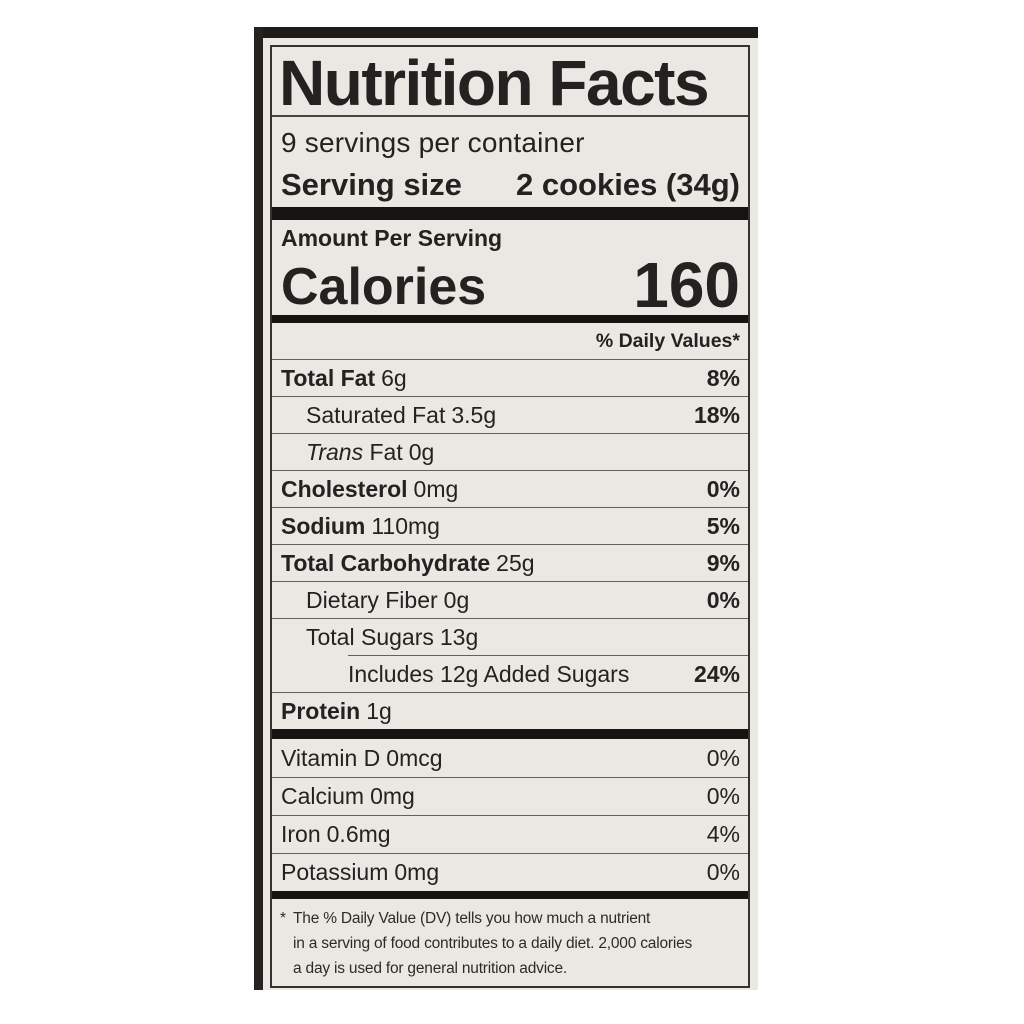 Image resolution: width=1024 pixels, height=1024 pixels. What do you see at coordinates (628, 184) in the screenshot?
I see `serving-size-value: 2 cookies (34g)` at bounding box center [628, 184].